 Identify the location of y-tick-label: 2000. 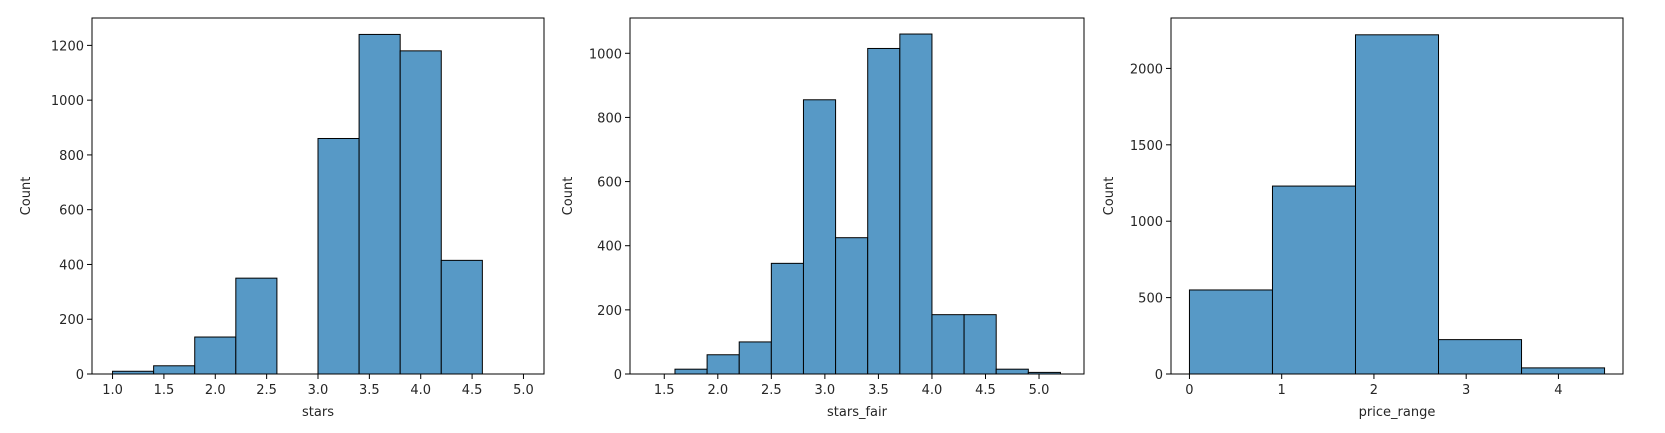
(1146, 69).